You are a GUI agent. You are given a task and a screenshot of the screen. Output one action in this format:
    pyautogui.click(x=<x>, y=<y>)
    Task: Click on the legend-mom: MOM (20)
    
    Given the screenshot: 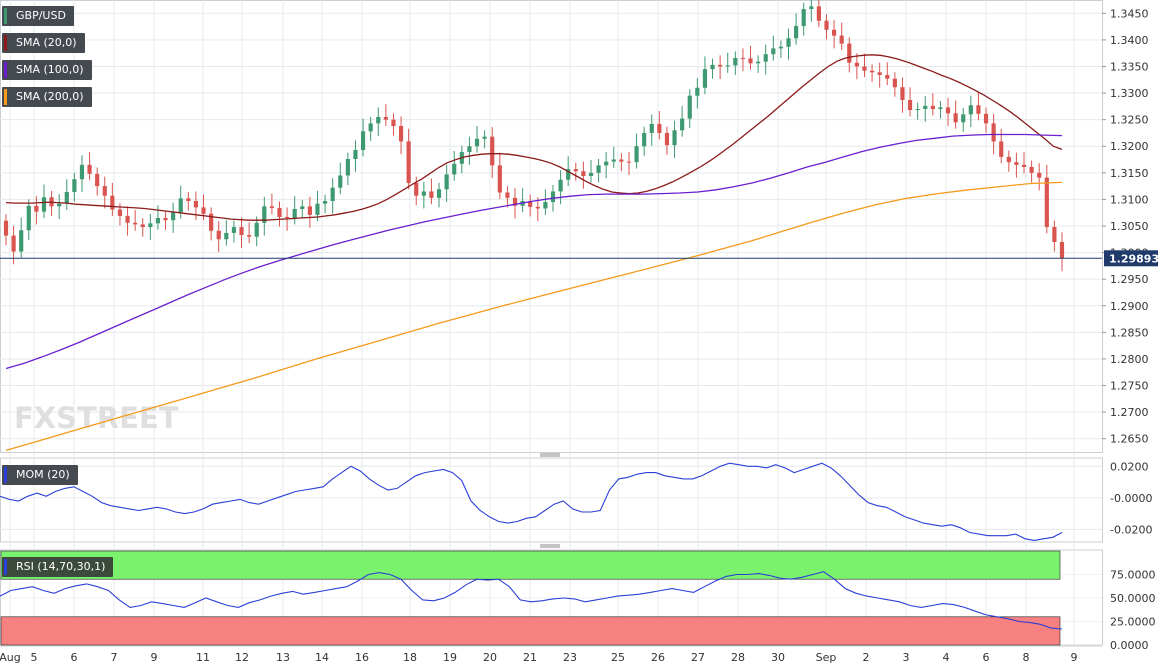 What is the action you would take?
    pyautogui.click(x=40, y=475)
    